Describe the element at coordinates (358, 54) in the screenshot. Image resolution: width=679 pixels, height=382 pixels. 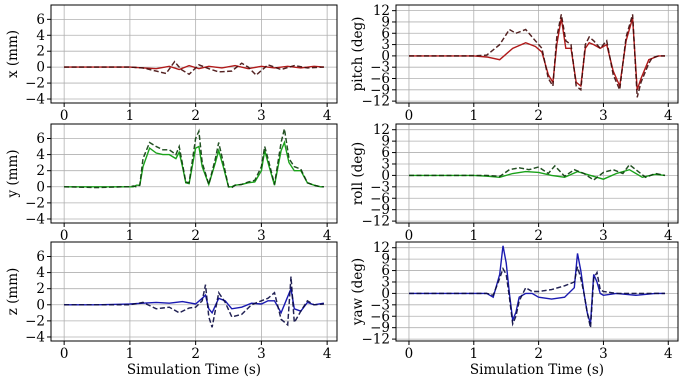
I see `y-axis-label: pitch (deg)` at that location.